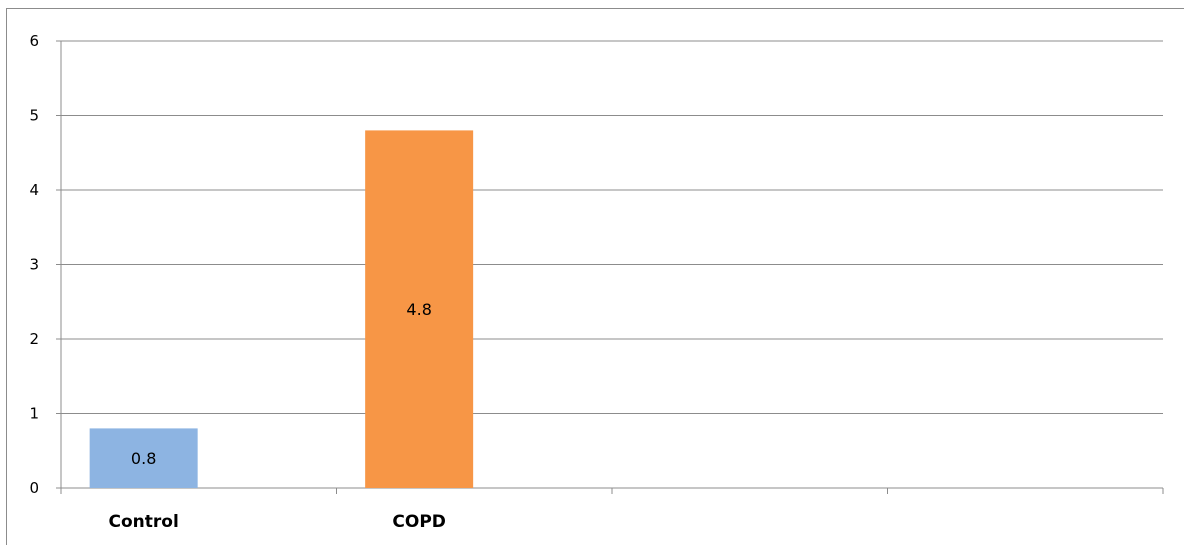 The width and height of the screenshot is (1184, 545). What do you see at coordinates (34, 339) in the screenshot?
I see `y-tick-label: 2` at bounding box center [34, 339].